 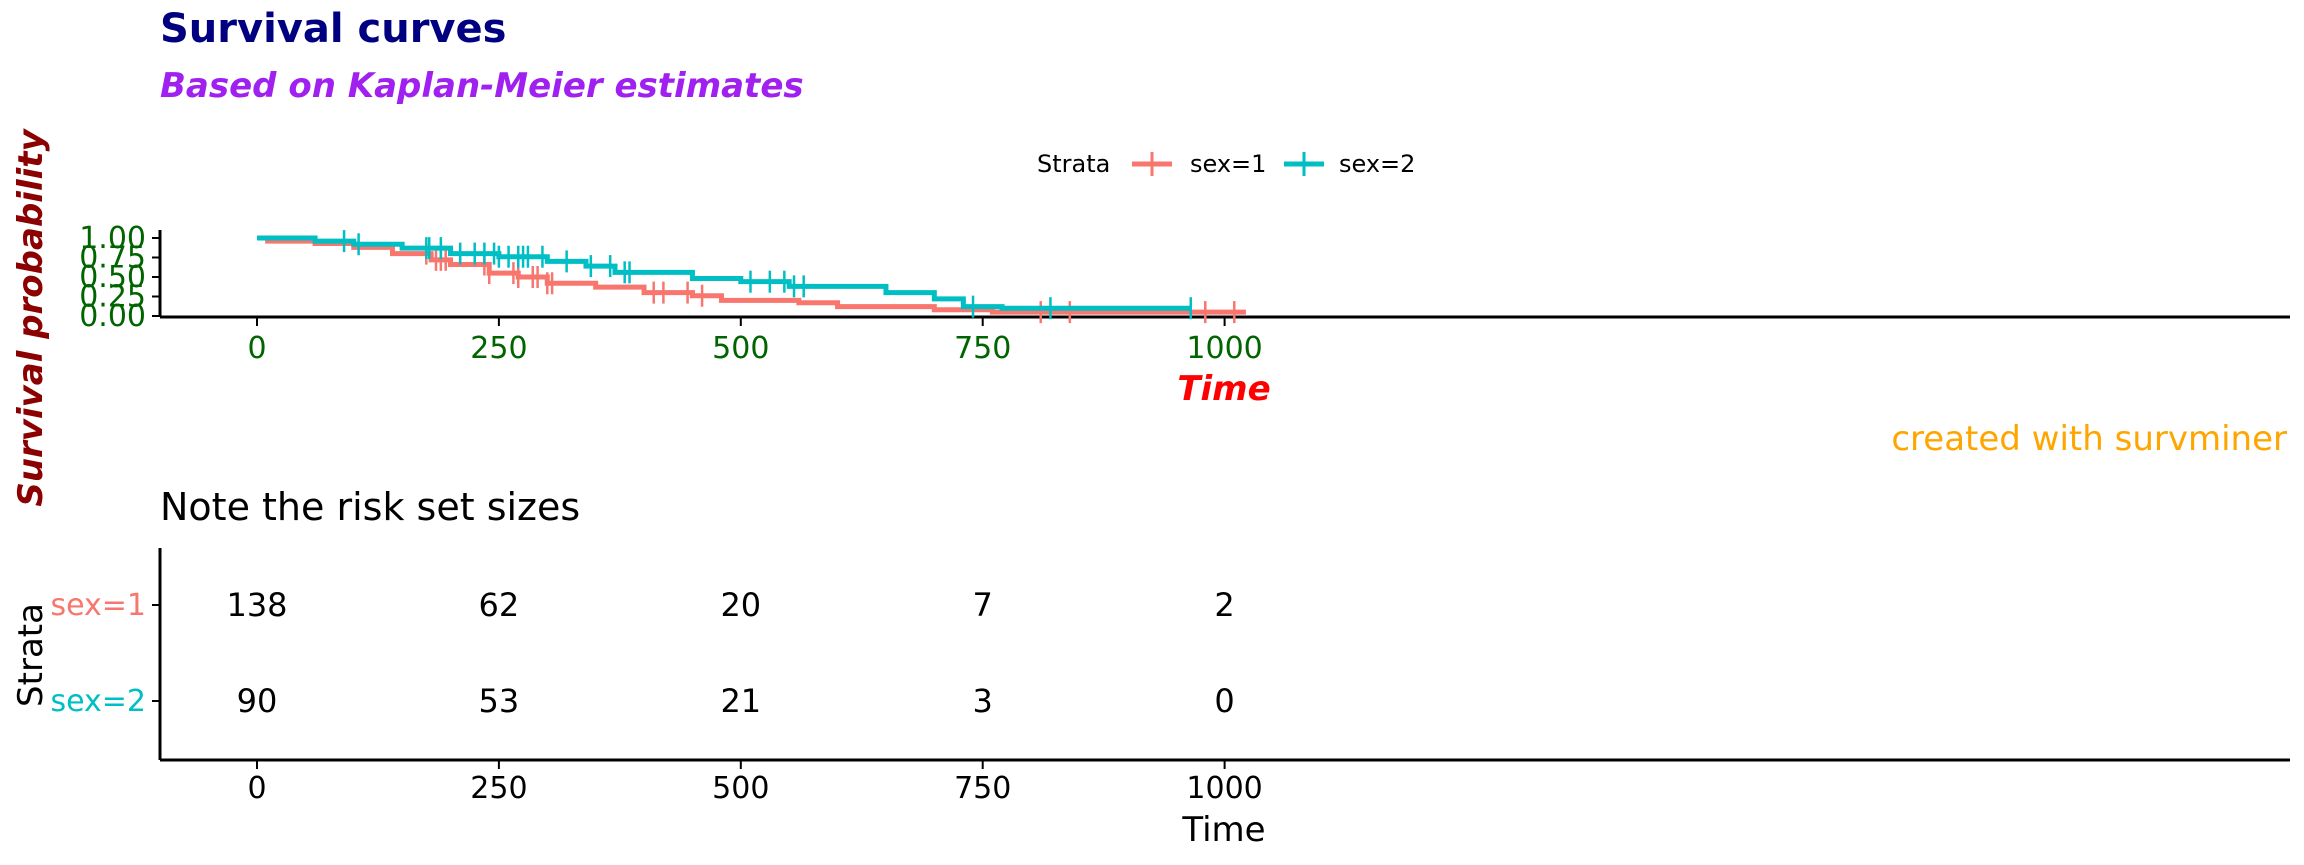 I want to click on x-tick-label: 0, so click(x=256, y=348).